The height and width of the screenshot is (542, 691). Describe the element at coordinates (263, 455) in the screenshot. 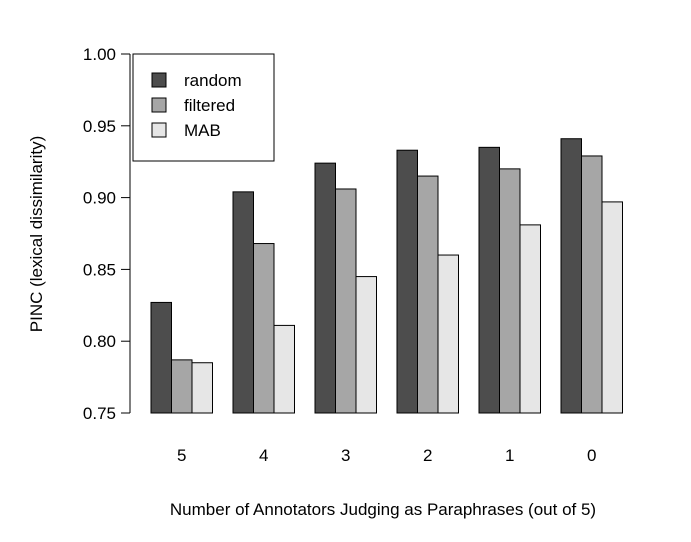

I see `x-tick-label: 4` at that location.